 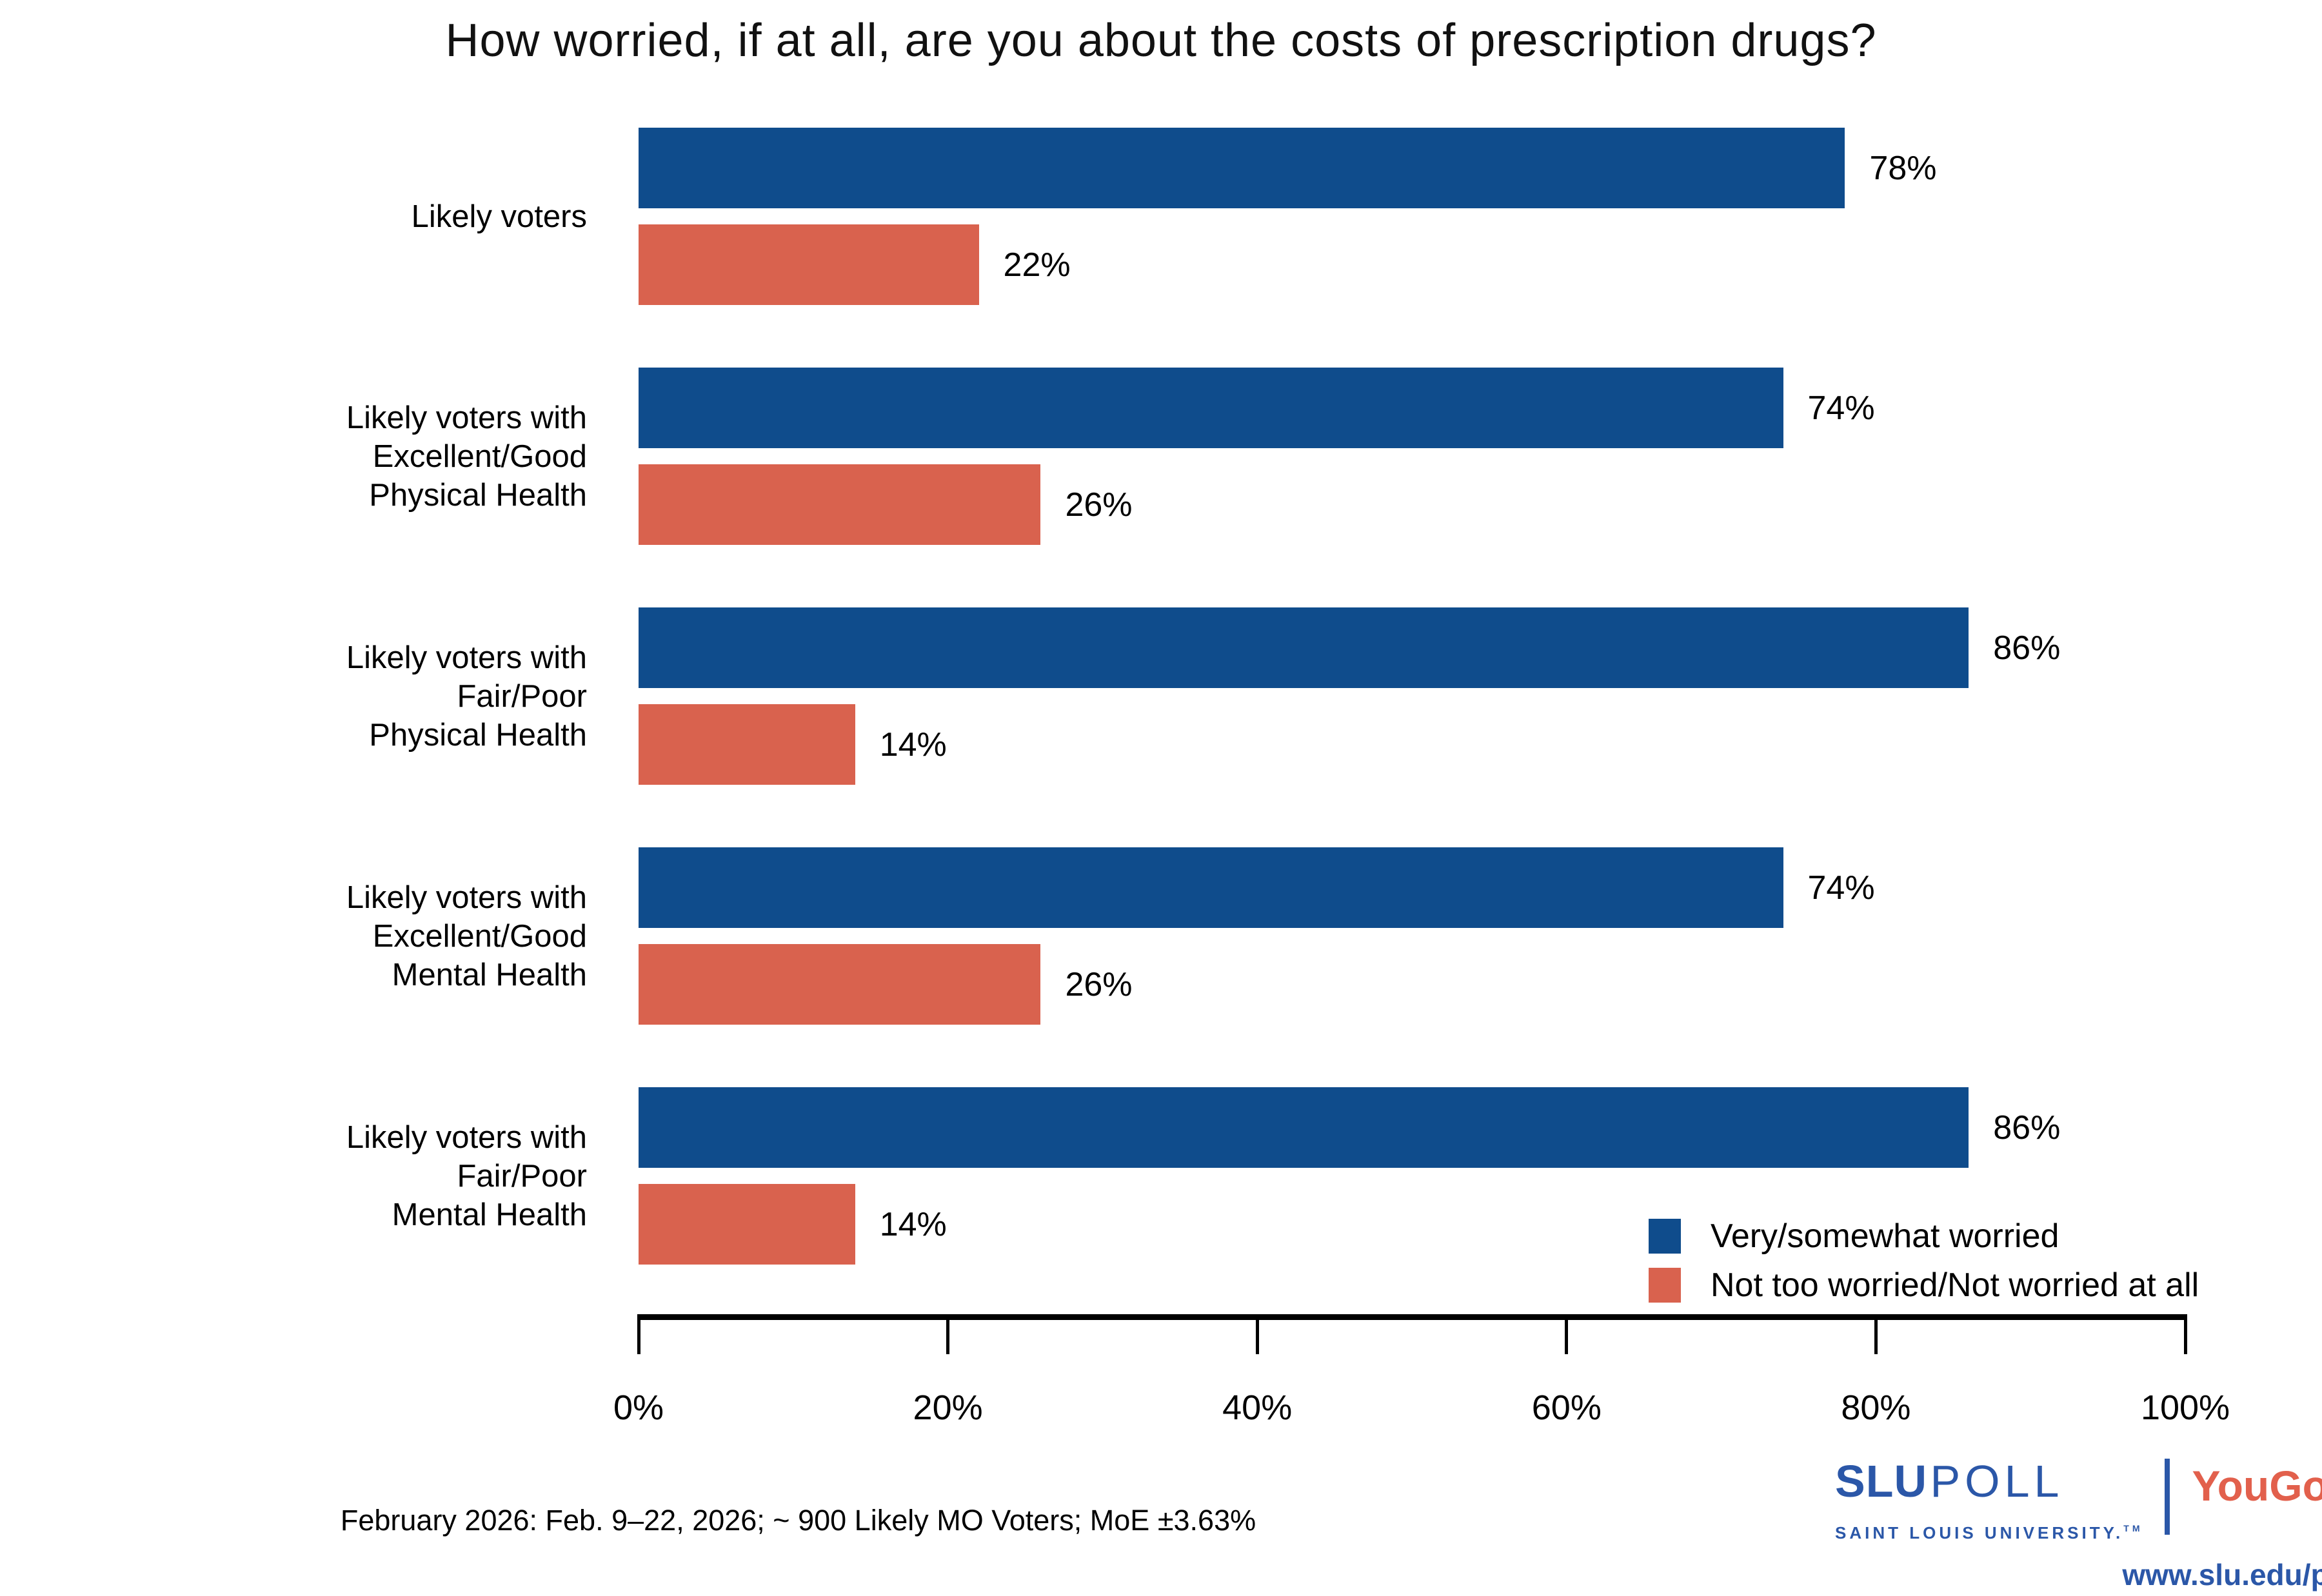 What do you see at coordinates (1903, 168) in the screenshot?
I see `bar-value-label: 78%` at bounding box center [1903, 168].